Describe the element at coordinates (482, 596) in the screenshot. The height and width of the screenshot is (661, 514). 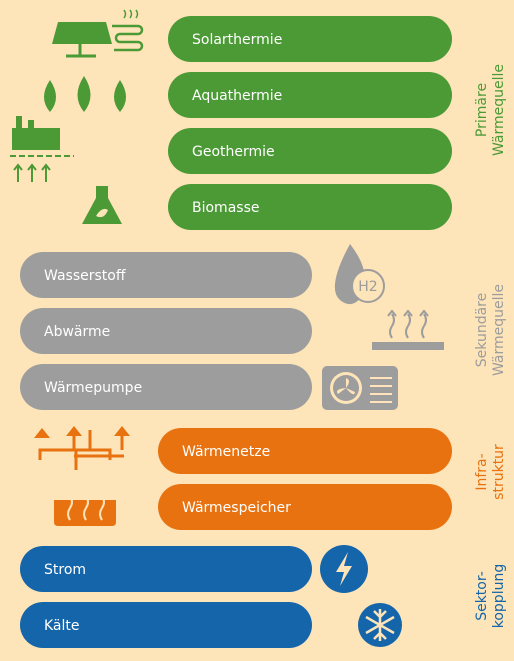
I see `group-label: Sektor-` at that location.